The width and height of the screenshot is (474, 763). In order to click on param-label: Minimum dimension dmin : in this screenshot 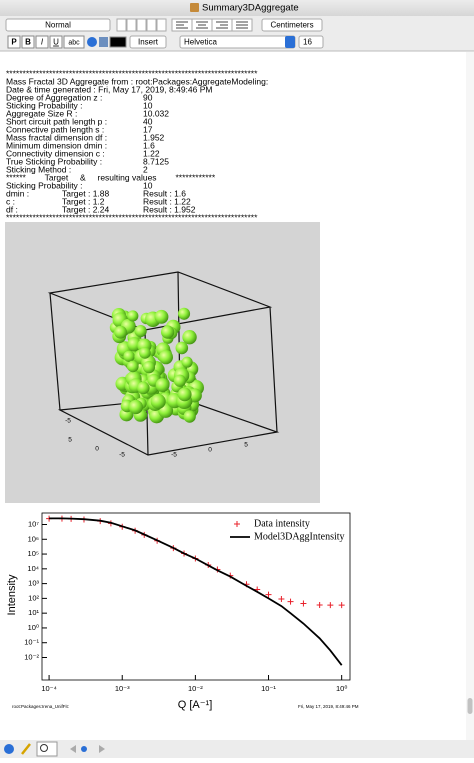, I will do `click(56, 145)`.